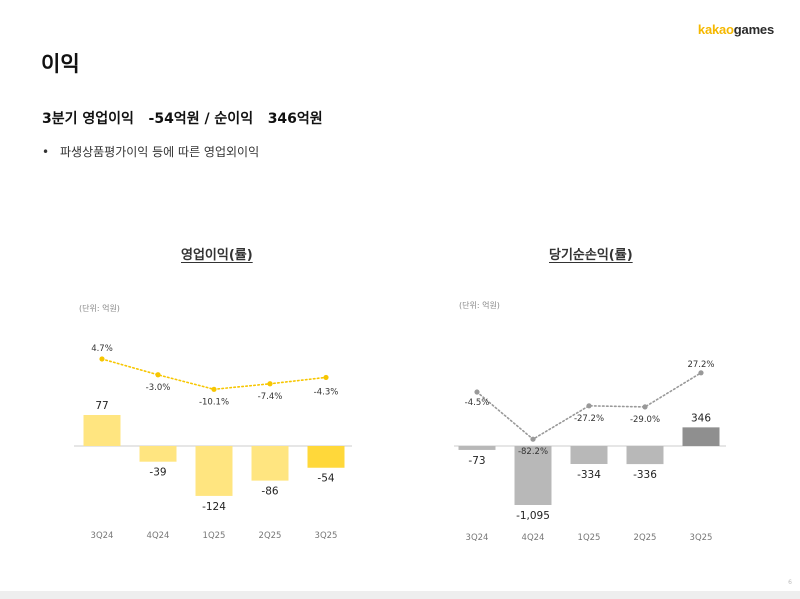 This screenshot has width=800, height=599. What do you see at coordinates (270, 384) in the screenshot?
I see `op-margin-point-2Q25` at bounding box center [270, 384].